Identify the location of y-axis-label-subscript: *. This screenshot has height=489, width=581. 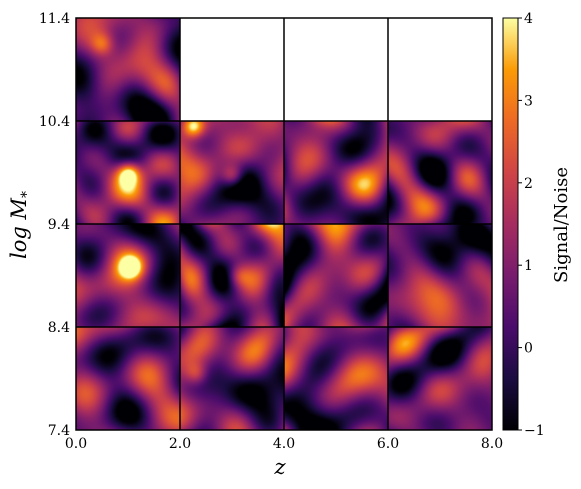
(27, 194).